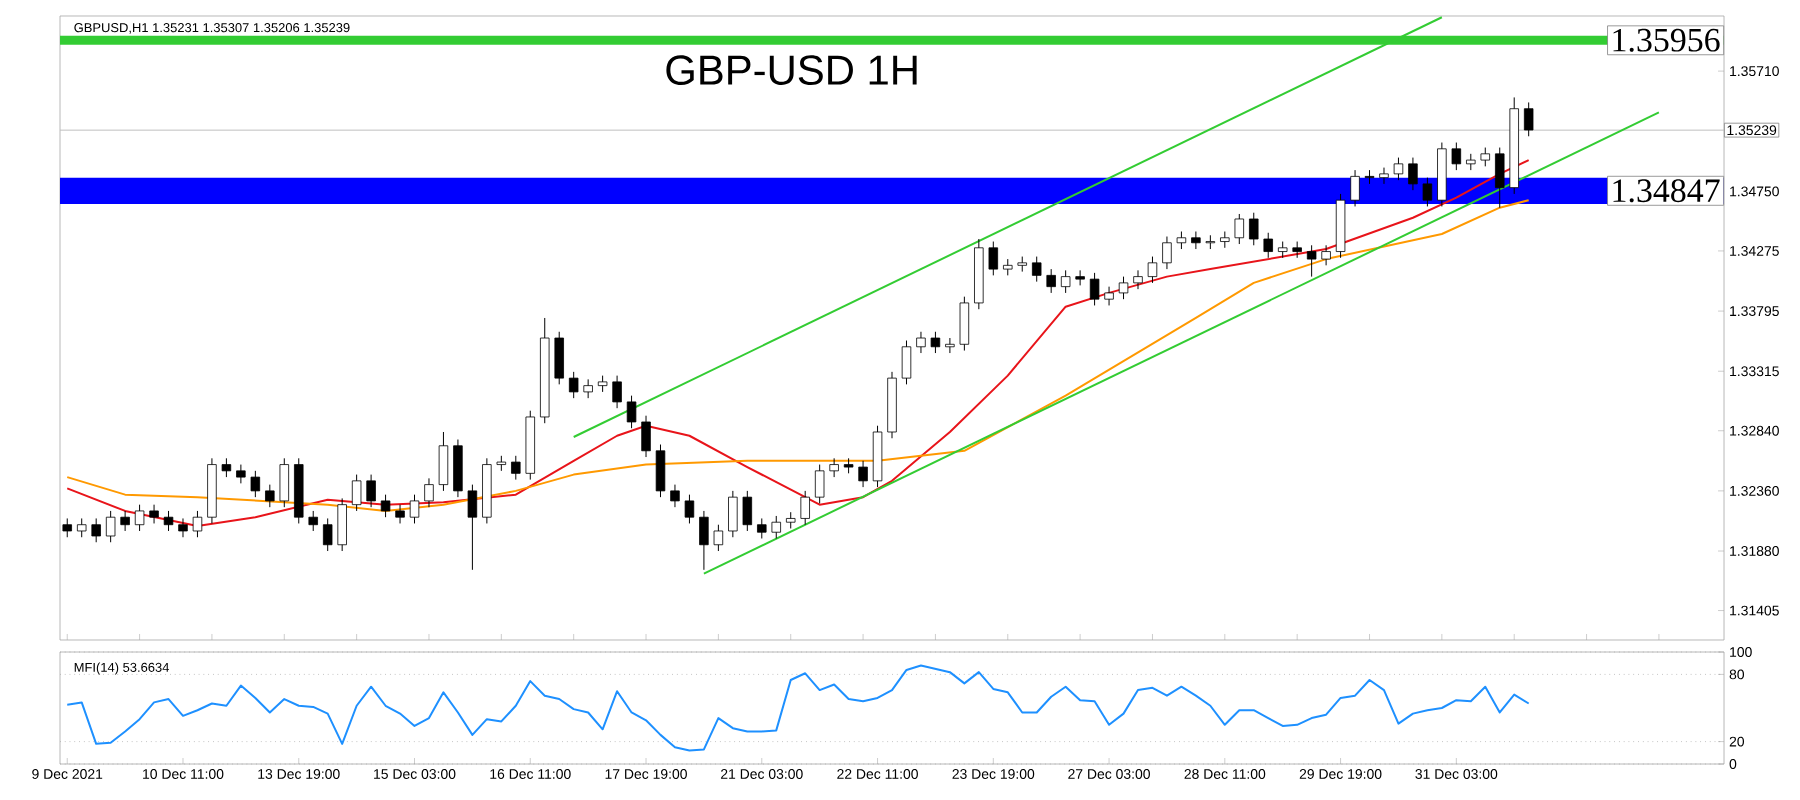  I want to click on ref-line-label: 1.35956, so click(1666, 40).